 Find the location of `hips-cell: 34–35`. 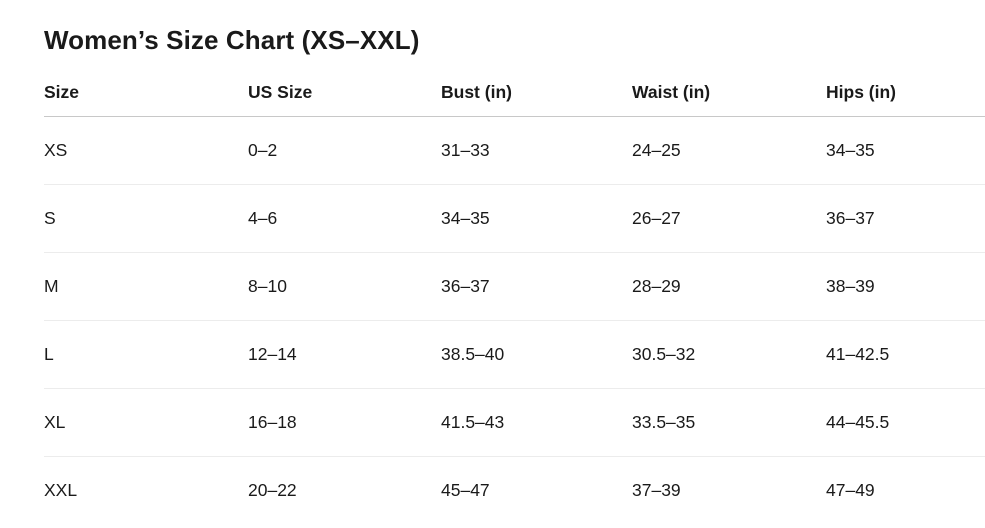

hips-cell: 34–35 is located at coordinates (905, 150).